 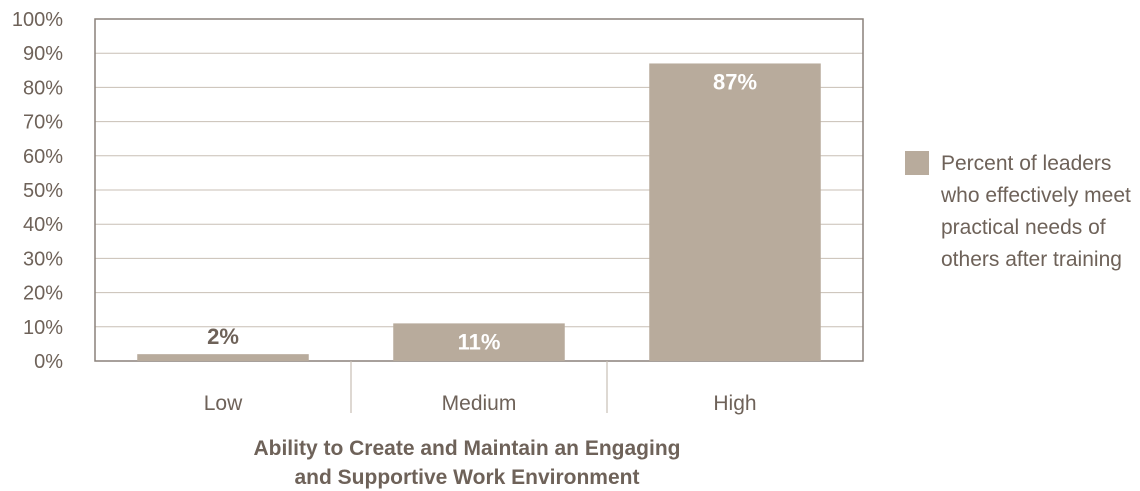 What do you see at coordinates (917, 163) in the screenshot?
I see `legend-swatch` at bounding box center [917, 163].